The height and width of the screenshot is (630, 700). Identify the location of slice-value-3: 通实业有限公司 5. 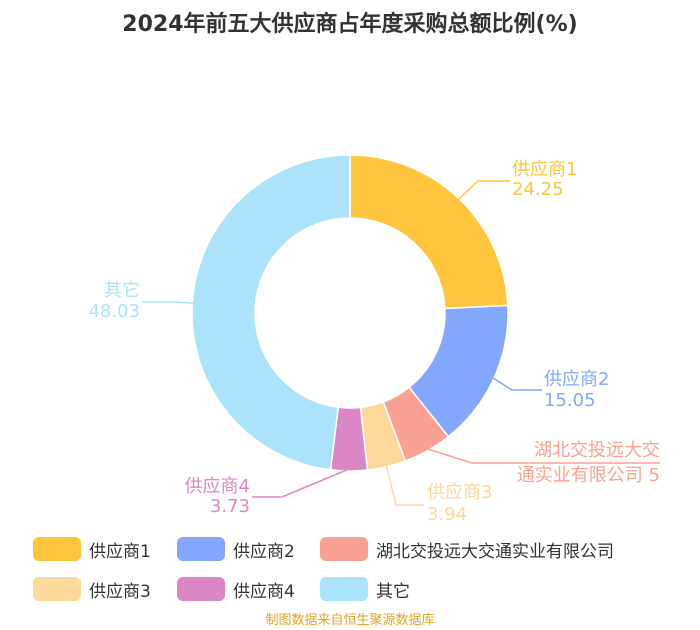
(588, 475).